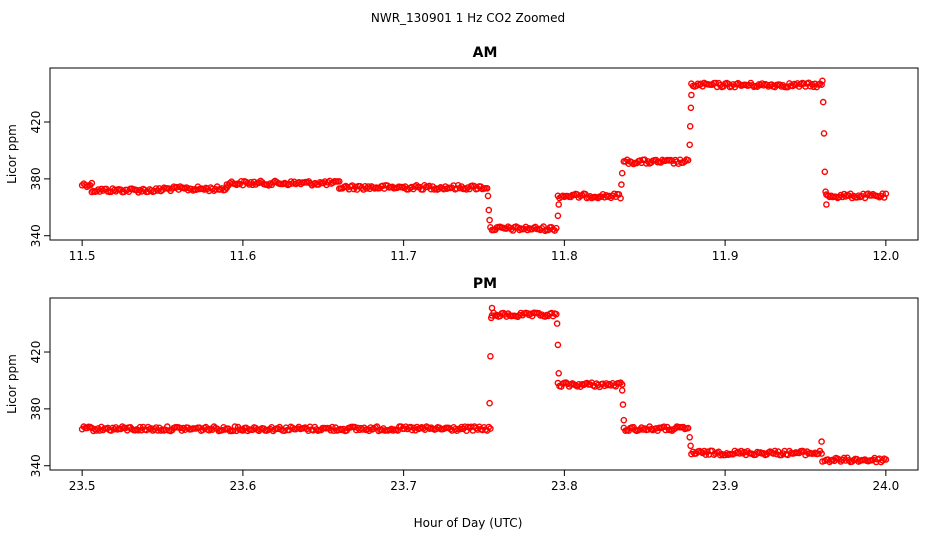 This screenshot has height=540, width=936. Describe the element at coordinates (484, 251) in the screenshot. I see `panel-am-x-axis: 11.5 11.6 11.7 11.8 11.9 12.0` at that location.